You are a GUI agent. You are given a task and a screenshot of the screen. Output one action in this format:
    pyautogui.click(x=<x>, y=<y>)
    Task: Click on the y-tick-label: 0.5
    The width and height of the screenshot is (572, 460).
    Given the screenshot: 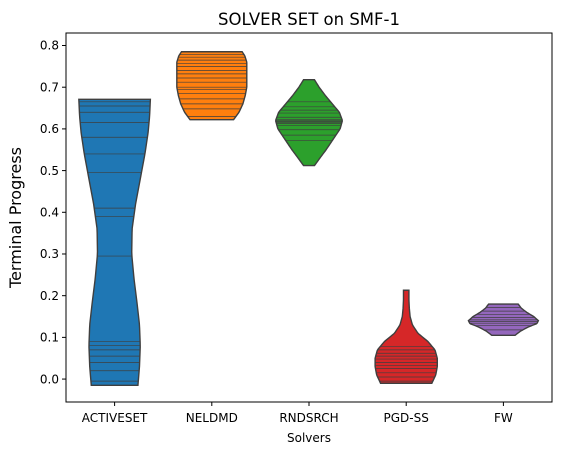 What is the action you would take?
    pyautogui.click(x=49, y=171)
    